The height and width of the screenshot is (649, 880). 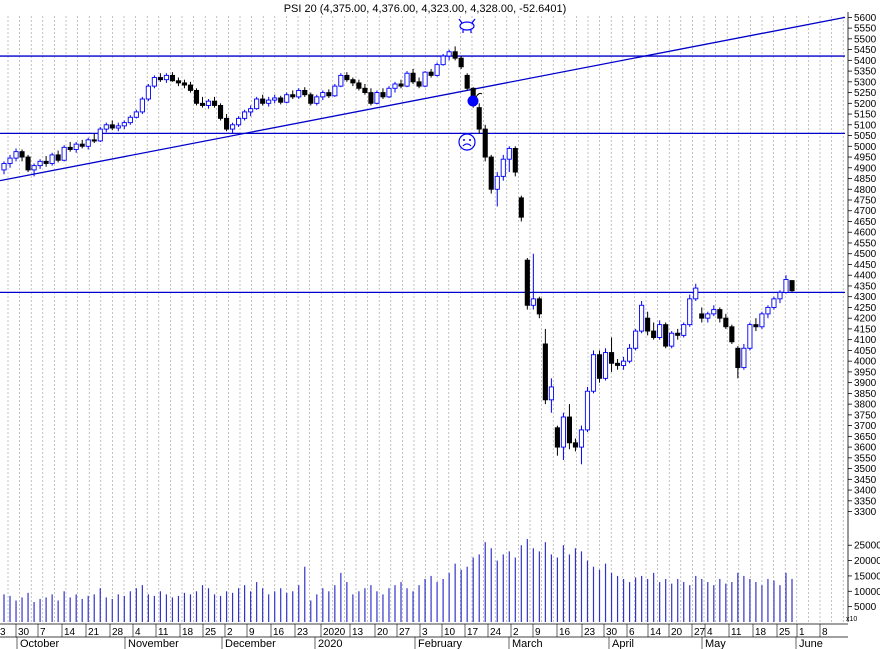 What do you see at coordinates (865, 179) in the screenshot?
I see `price-tick-label: 4850` at bounding box center [865, 179].